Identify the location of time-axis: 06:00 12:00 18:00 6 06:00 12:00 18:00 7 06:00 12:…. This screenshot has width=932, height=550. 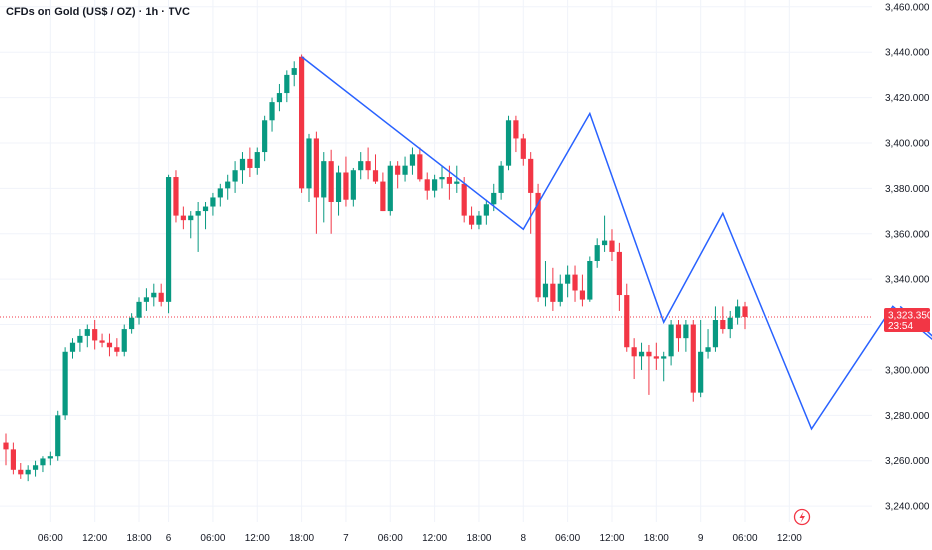
(420, 538).